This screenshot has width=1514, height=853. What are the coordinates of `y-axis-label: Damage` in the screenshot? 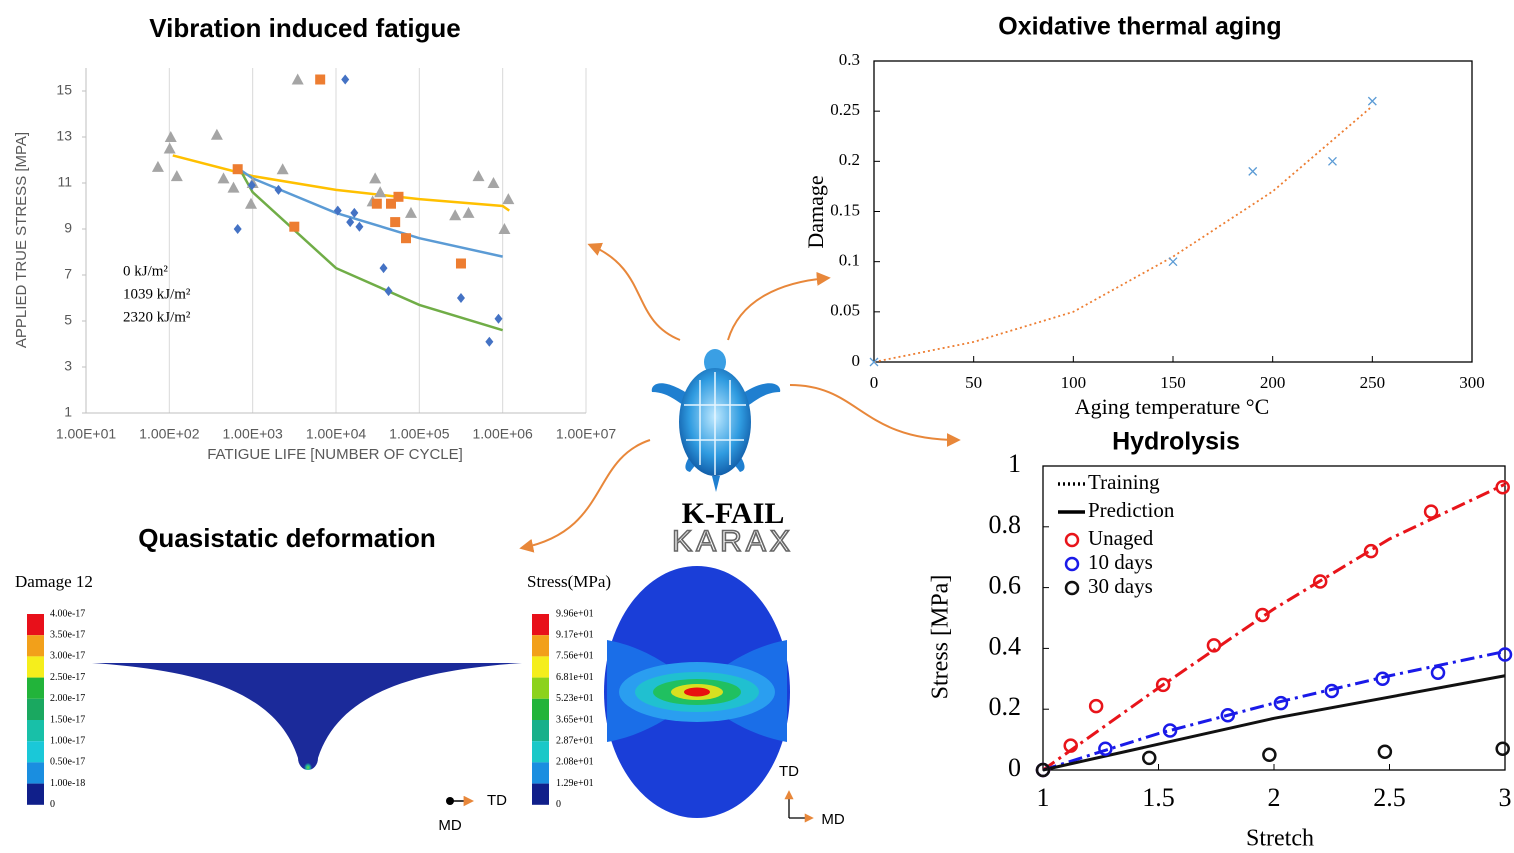 It's located at (815, 211).